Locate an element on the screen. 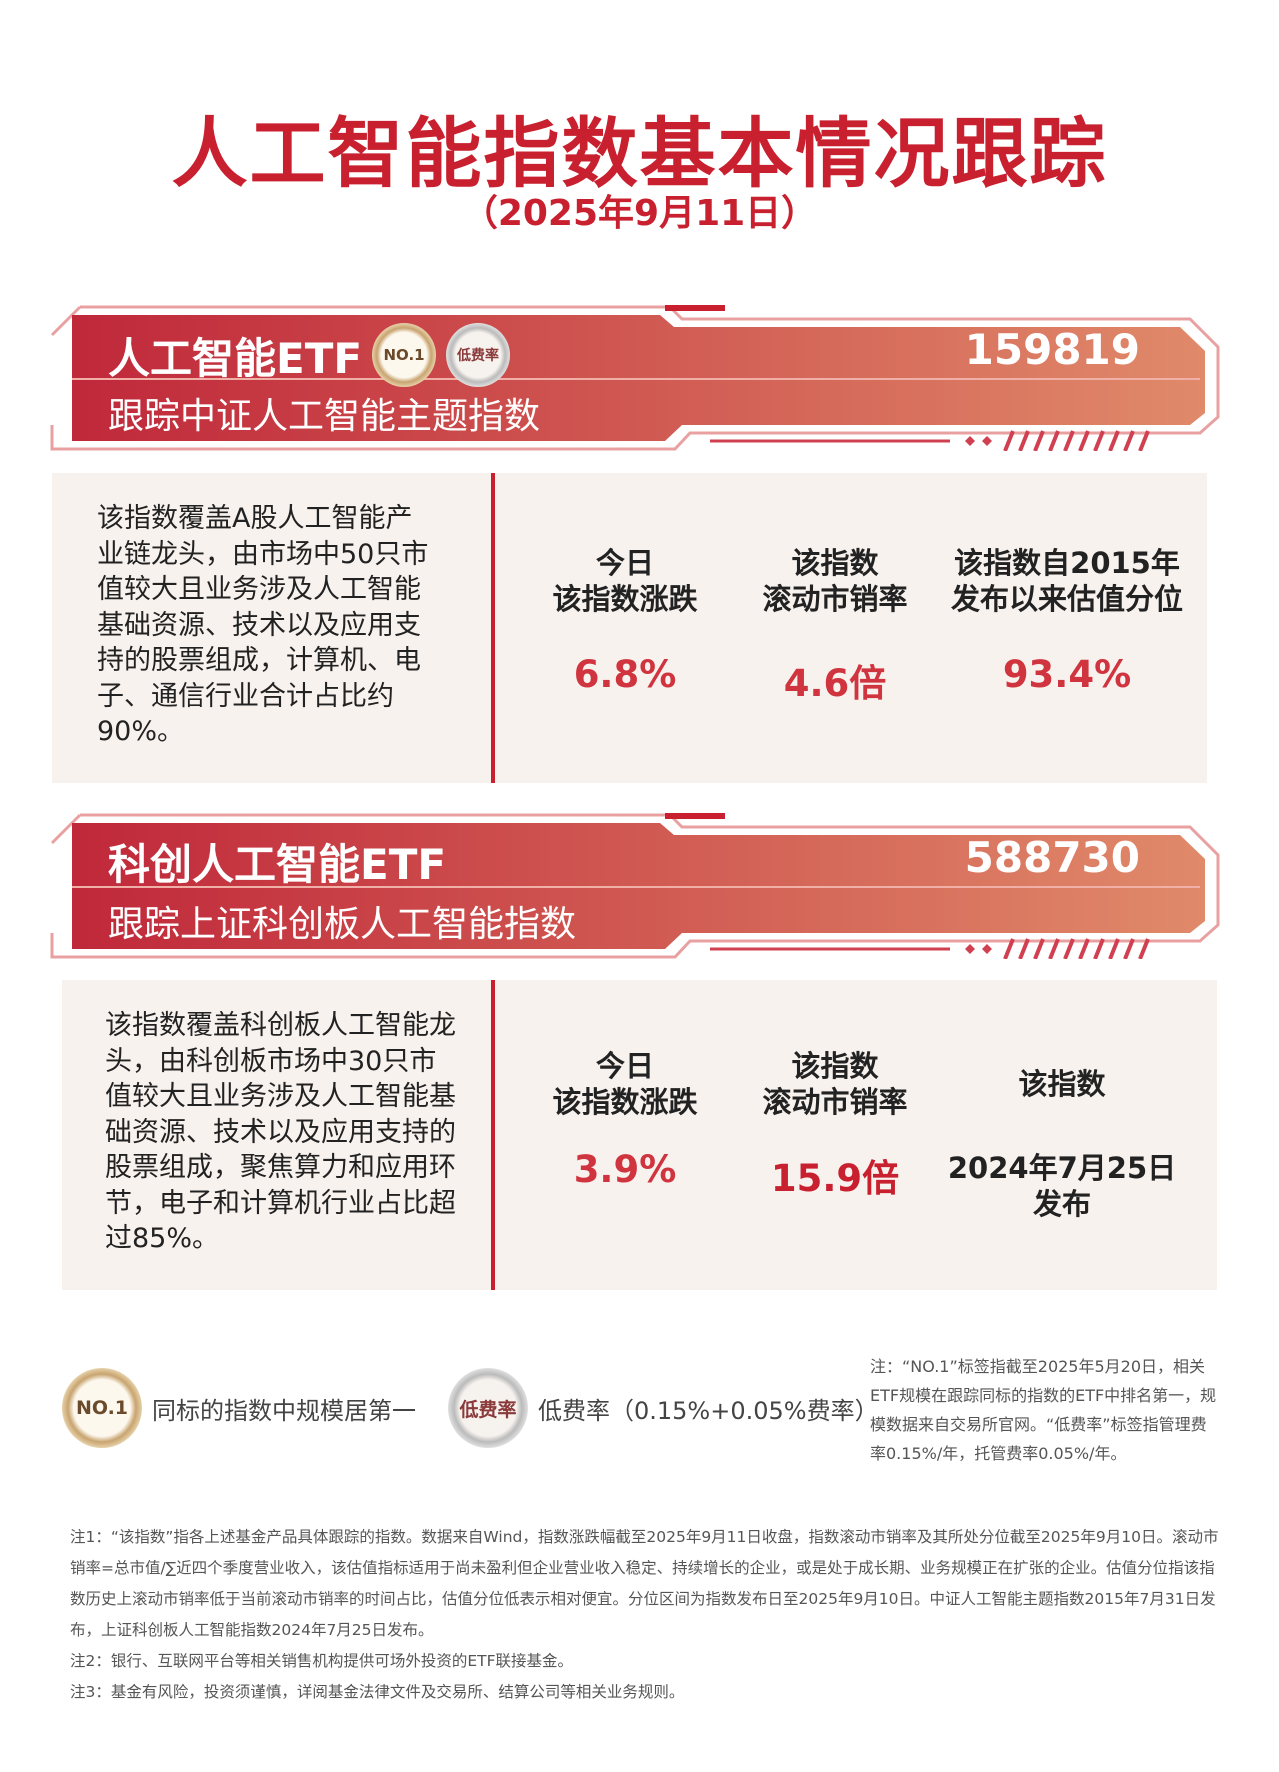 The width and height of the screenshot is (1279, 1772). metric-value: 4.6倍 is located at coordinates (835, 683).